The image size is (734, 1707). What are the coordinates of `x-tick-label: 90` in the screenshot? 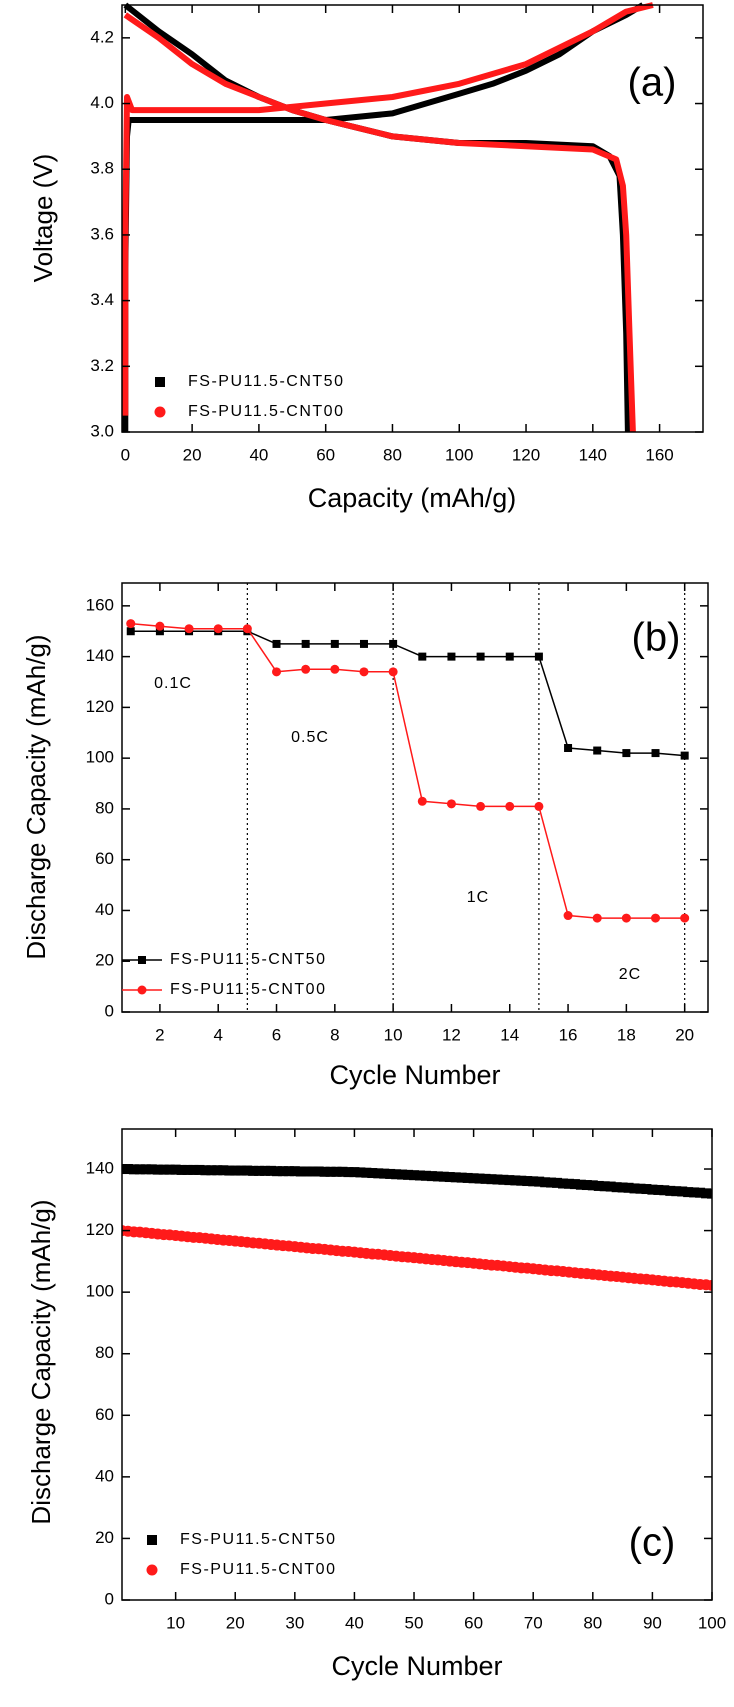 It's located at (652, 1622).